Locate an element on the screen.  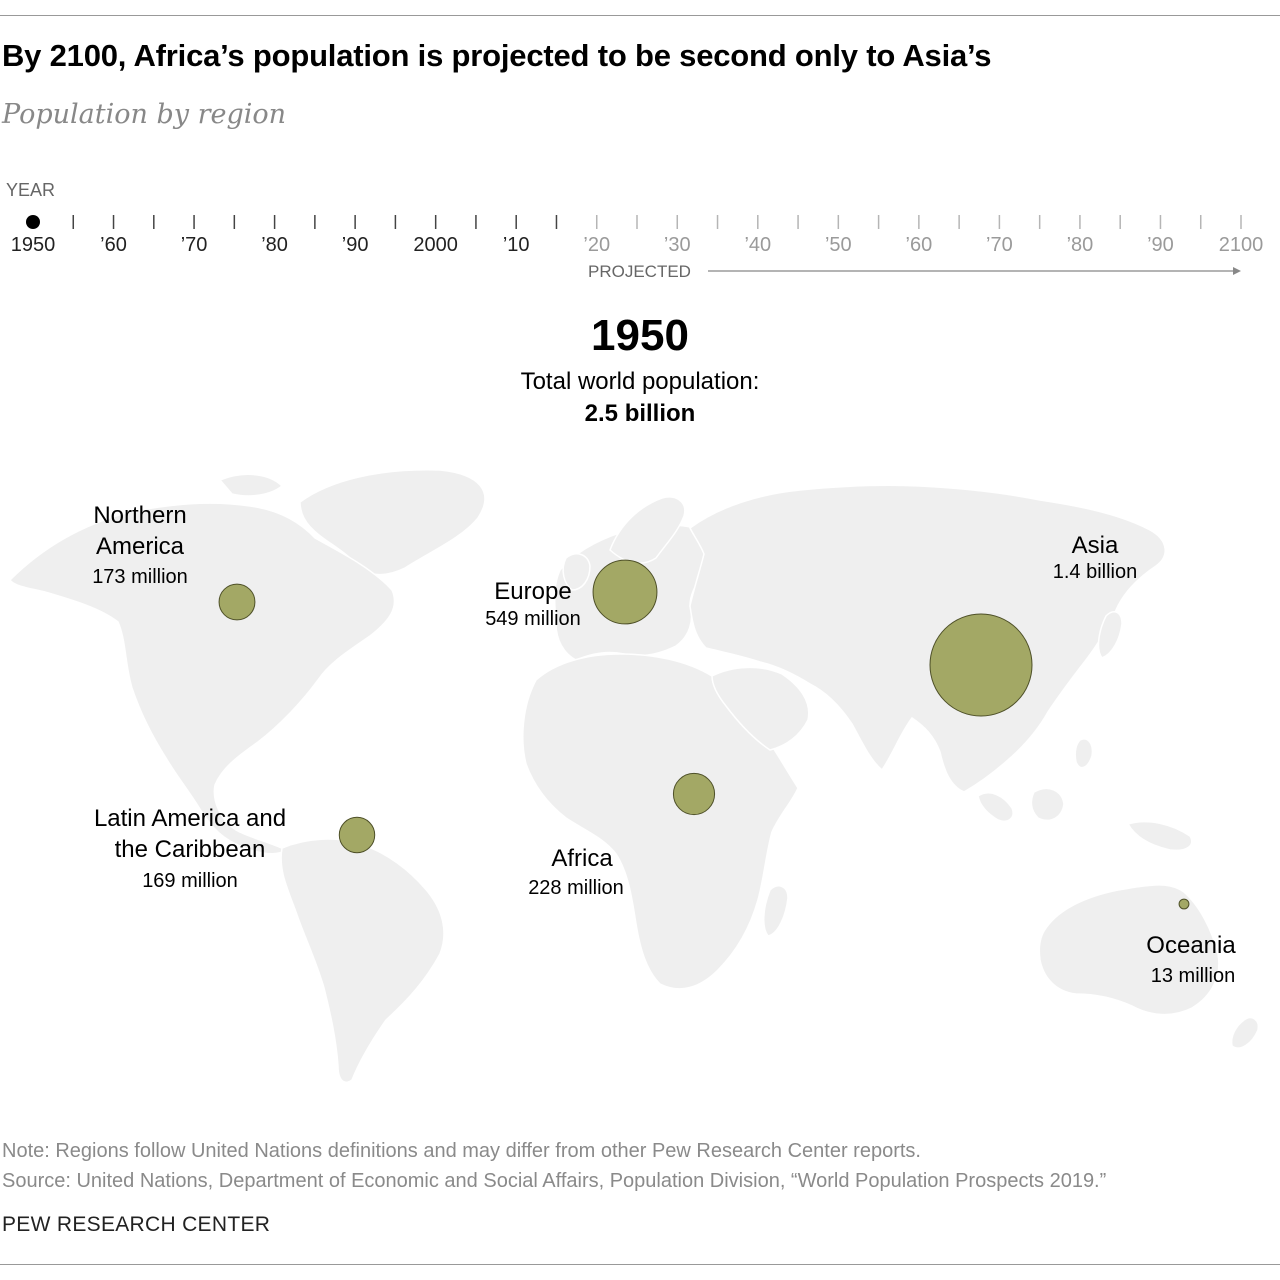
value-asia: 1.4 billion is located at coordinates (1095, 572).